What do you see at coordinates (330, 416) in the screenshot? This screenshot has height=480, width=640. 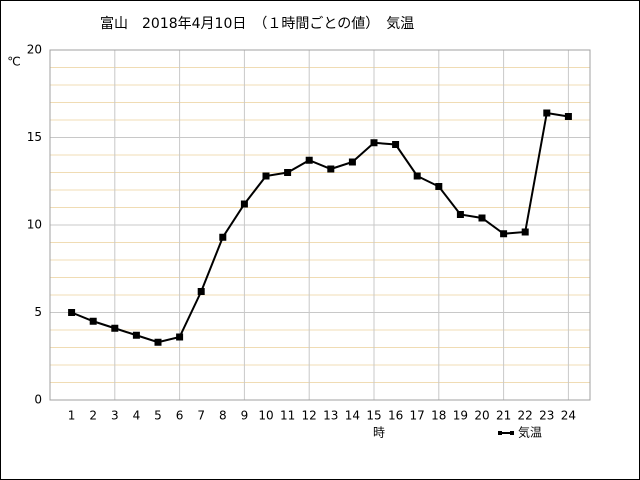 I see `x-tick-label: 13` at bounding box center [330, 416].